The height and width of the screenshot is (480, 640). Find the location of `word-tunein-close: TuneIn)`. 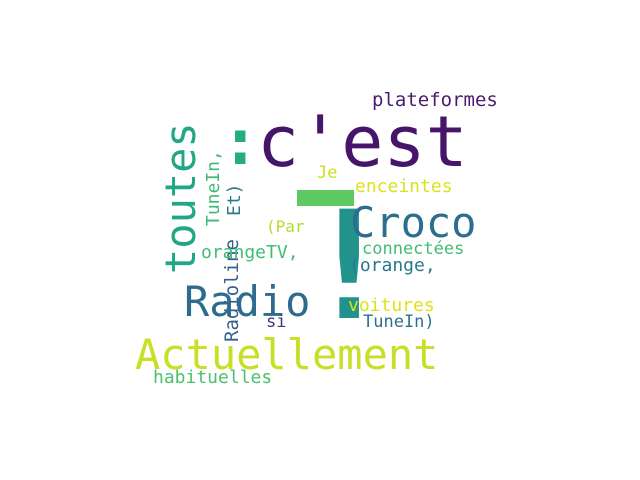

word-tunein-close: TuneIn) is located at coordinates (399, 322).